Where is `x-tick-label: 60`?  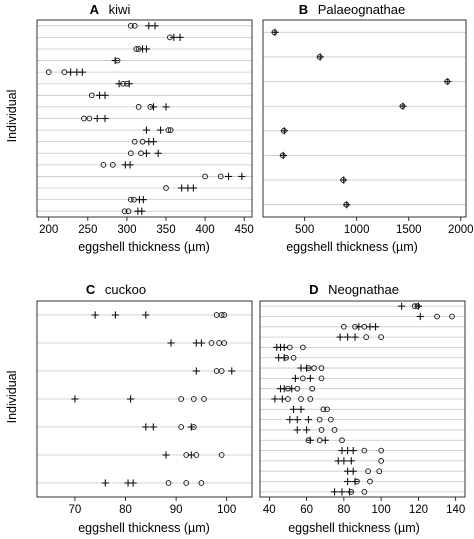 x-tick-label: 60 is located at coordinates (306, 510).